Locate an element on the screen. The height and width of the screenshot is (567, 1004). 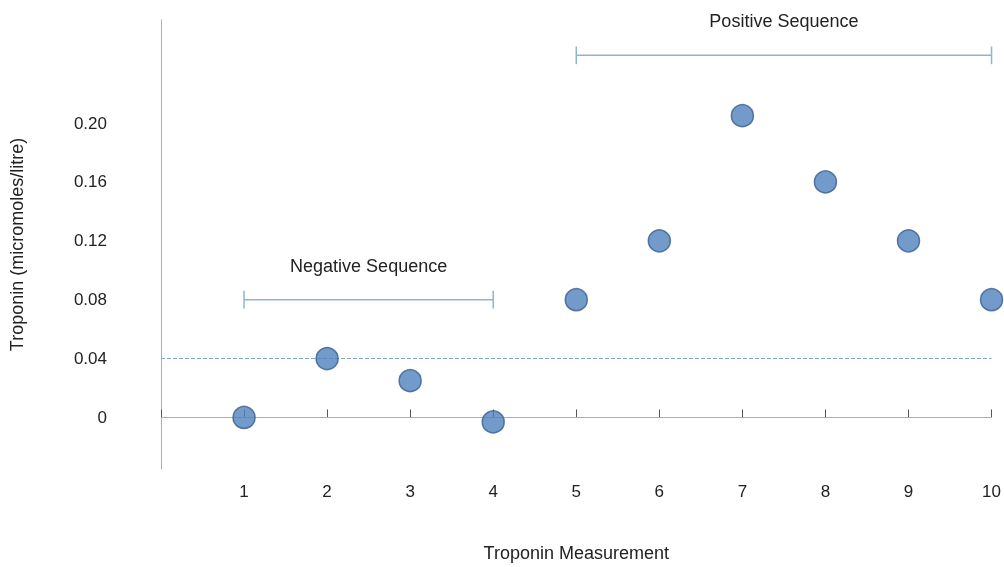
x-tick-label: 8 is located at coordinates (825, 491).